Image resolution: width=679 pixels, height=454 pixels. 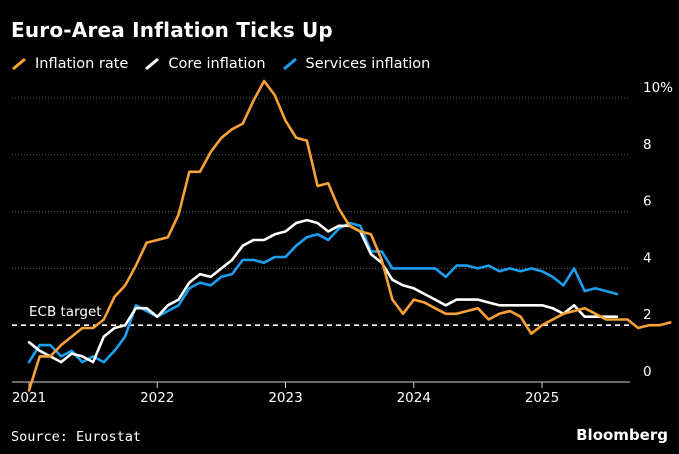 I want to click on y-tick-label-10: 10%, so click(x=658, y=88).